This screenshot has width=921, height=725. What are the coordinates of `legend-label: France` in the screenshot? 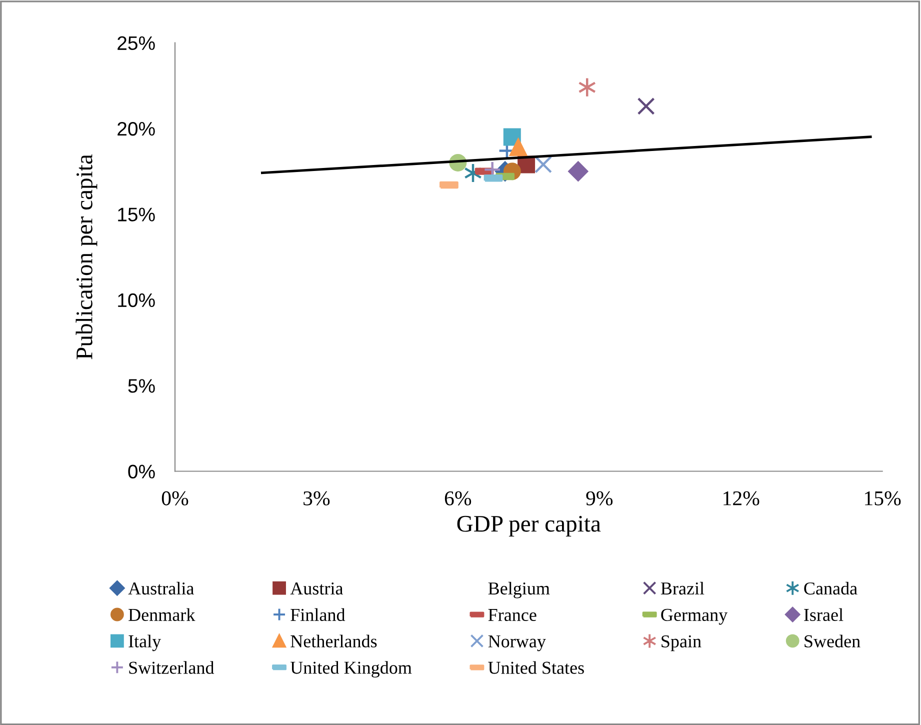 It's located at (512, 615).